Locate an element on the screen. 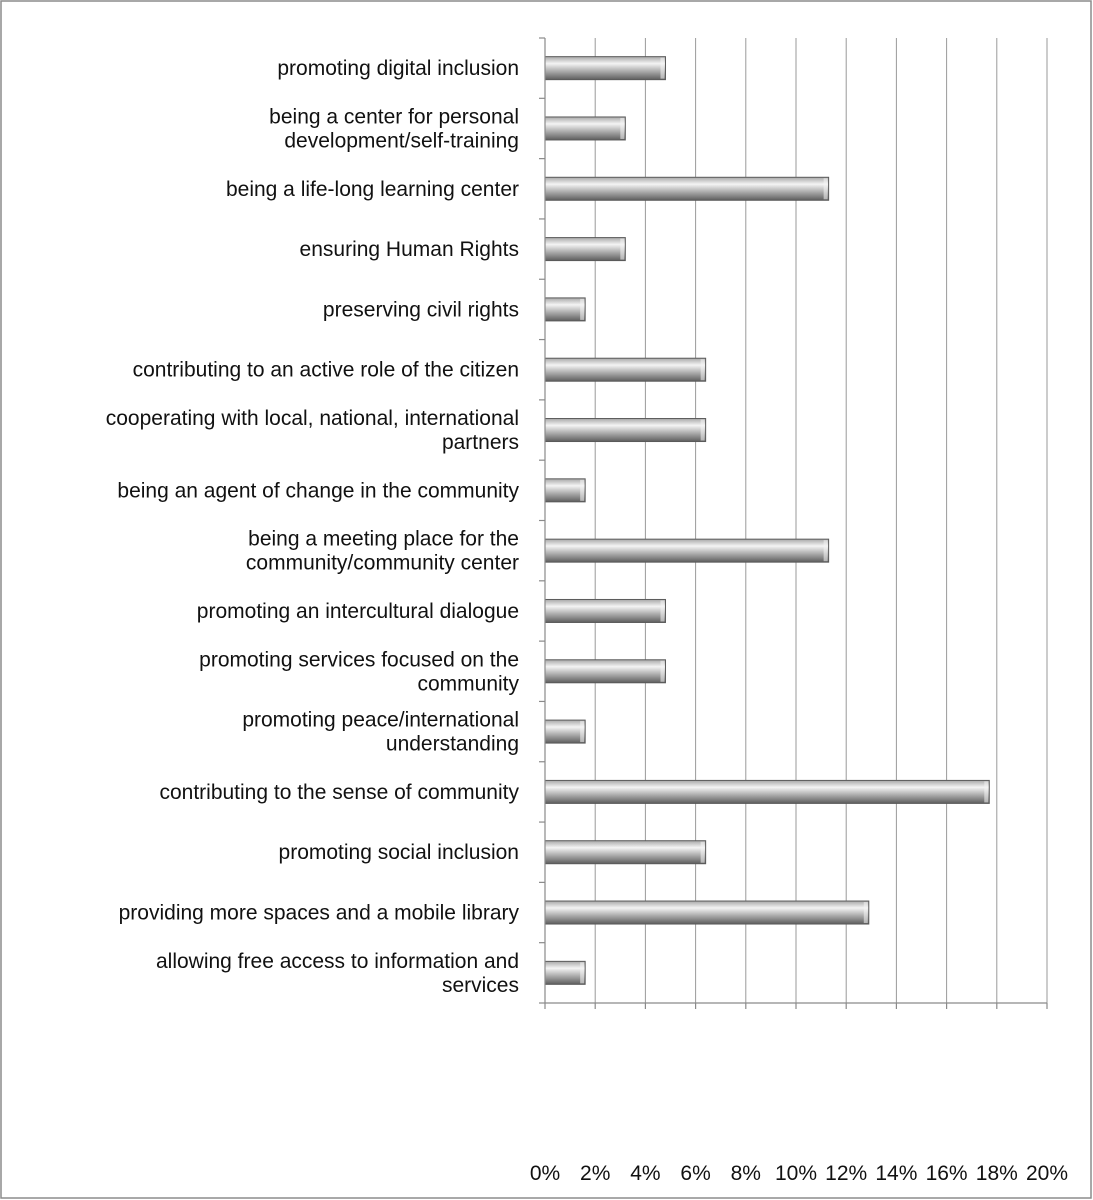  category-label: preserving civil rights is located at coordinates (421, 309).